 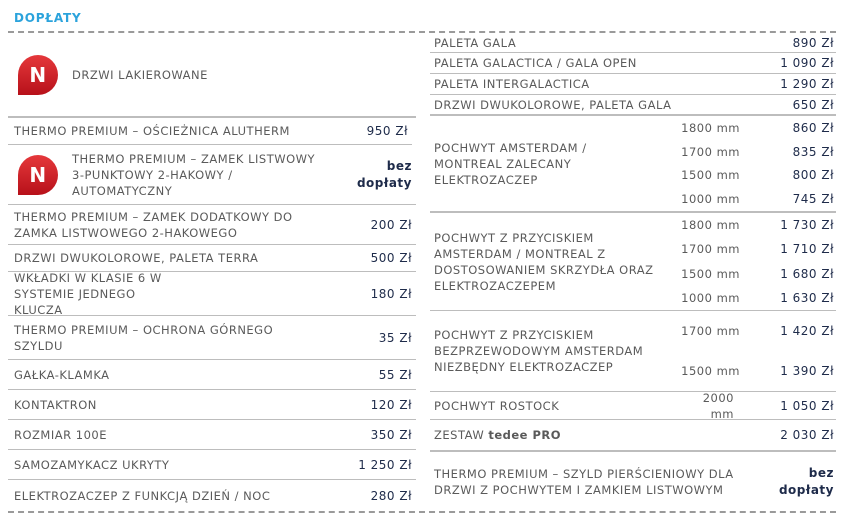 I want to click on item-label: KONTAKTRON, so click(x=55, y=404).